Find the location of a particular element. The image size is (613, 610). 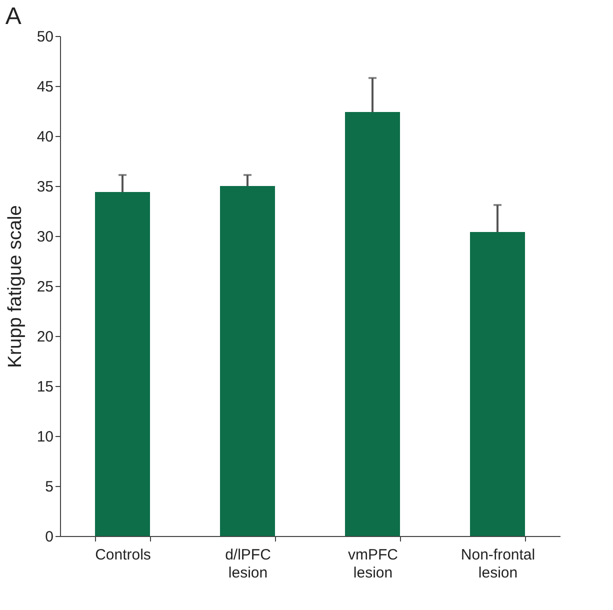

x-tick-label: Non-frontal lesion is located at coordinates (498, 564).